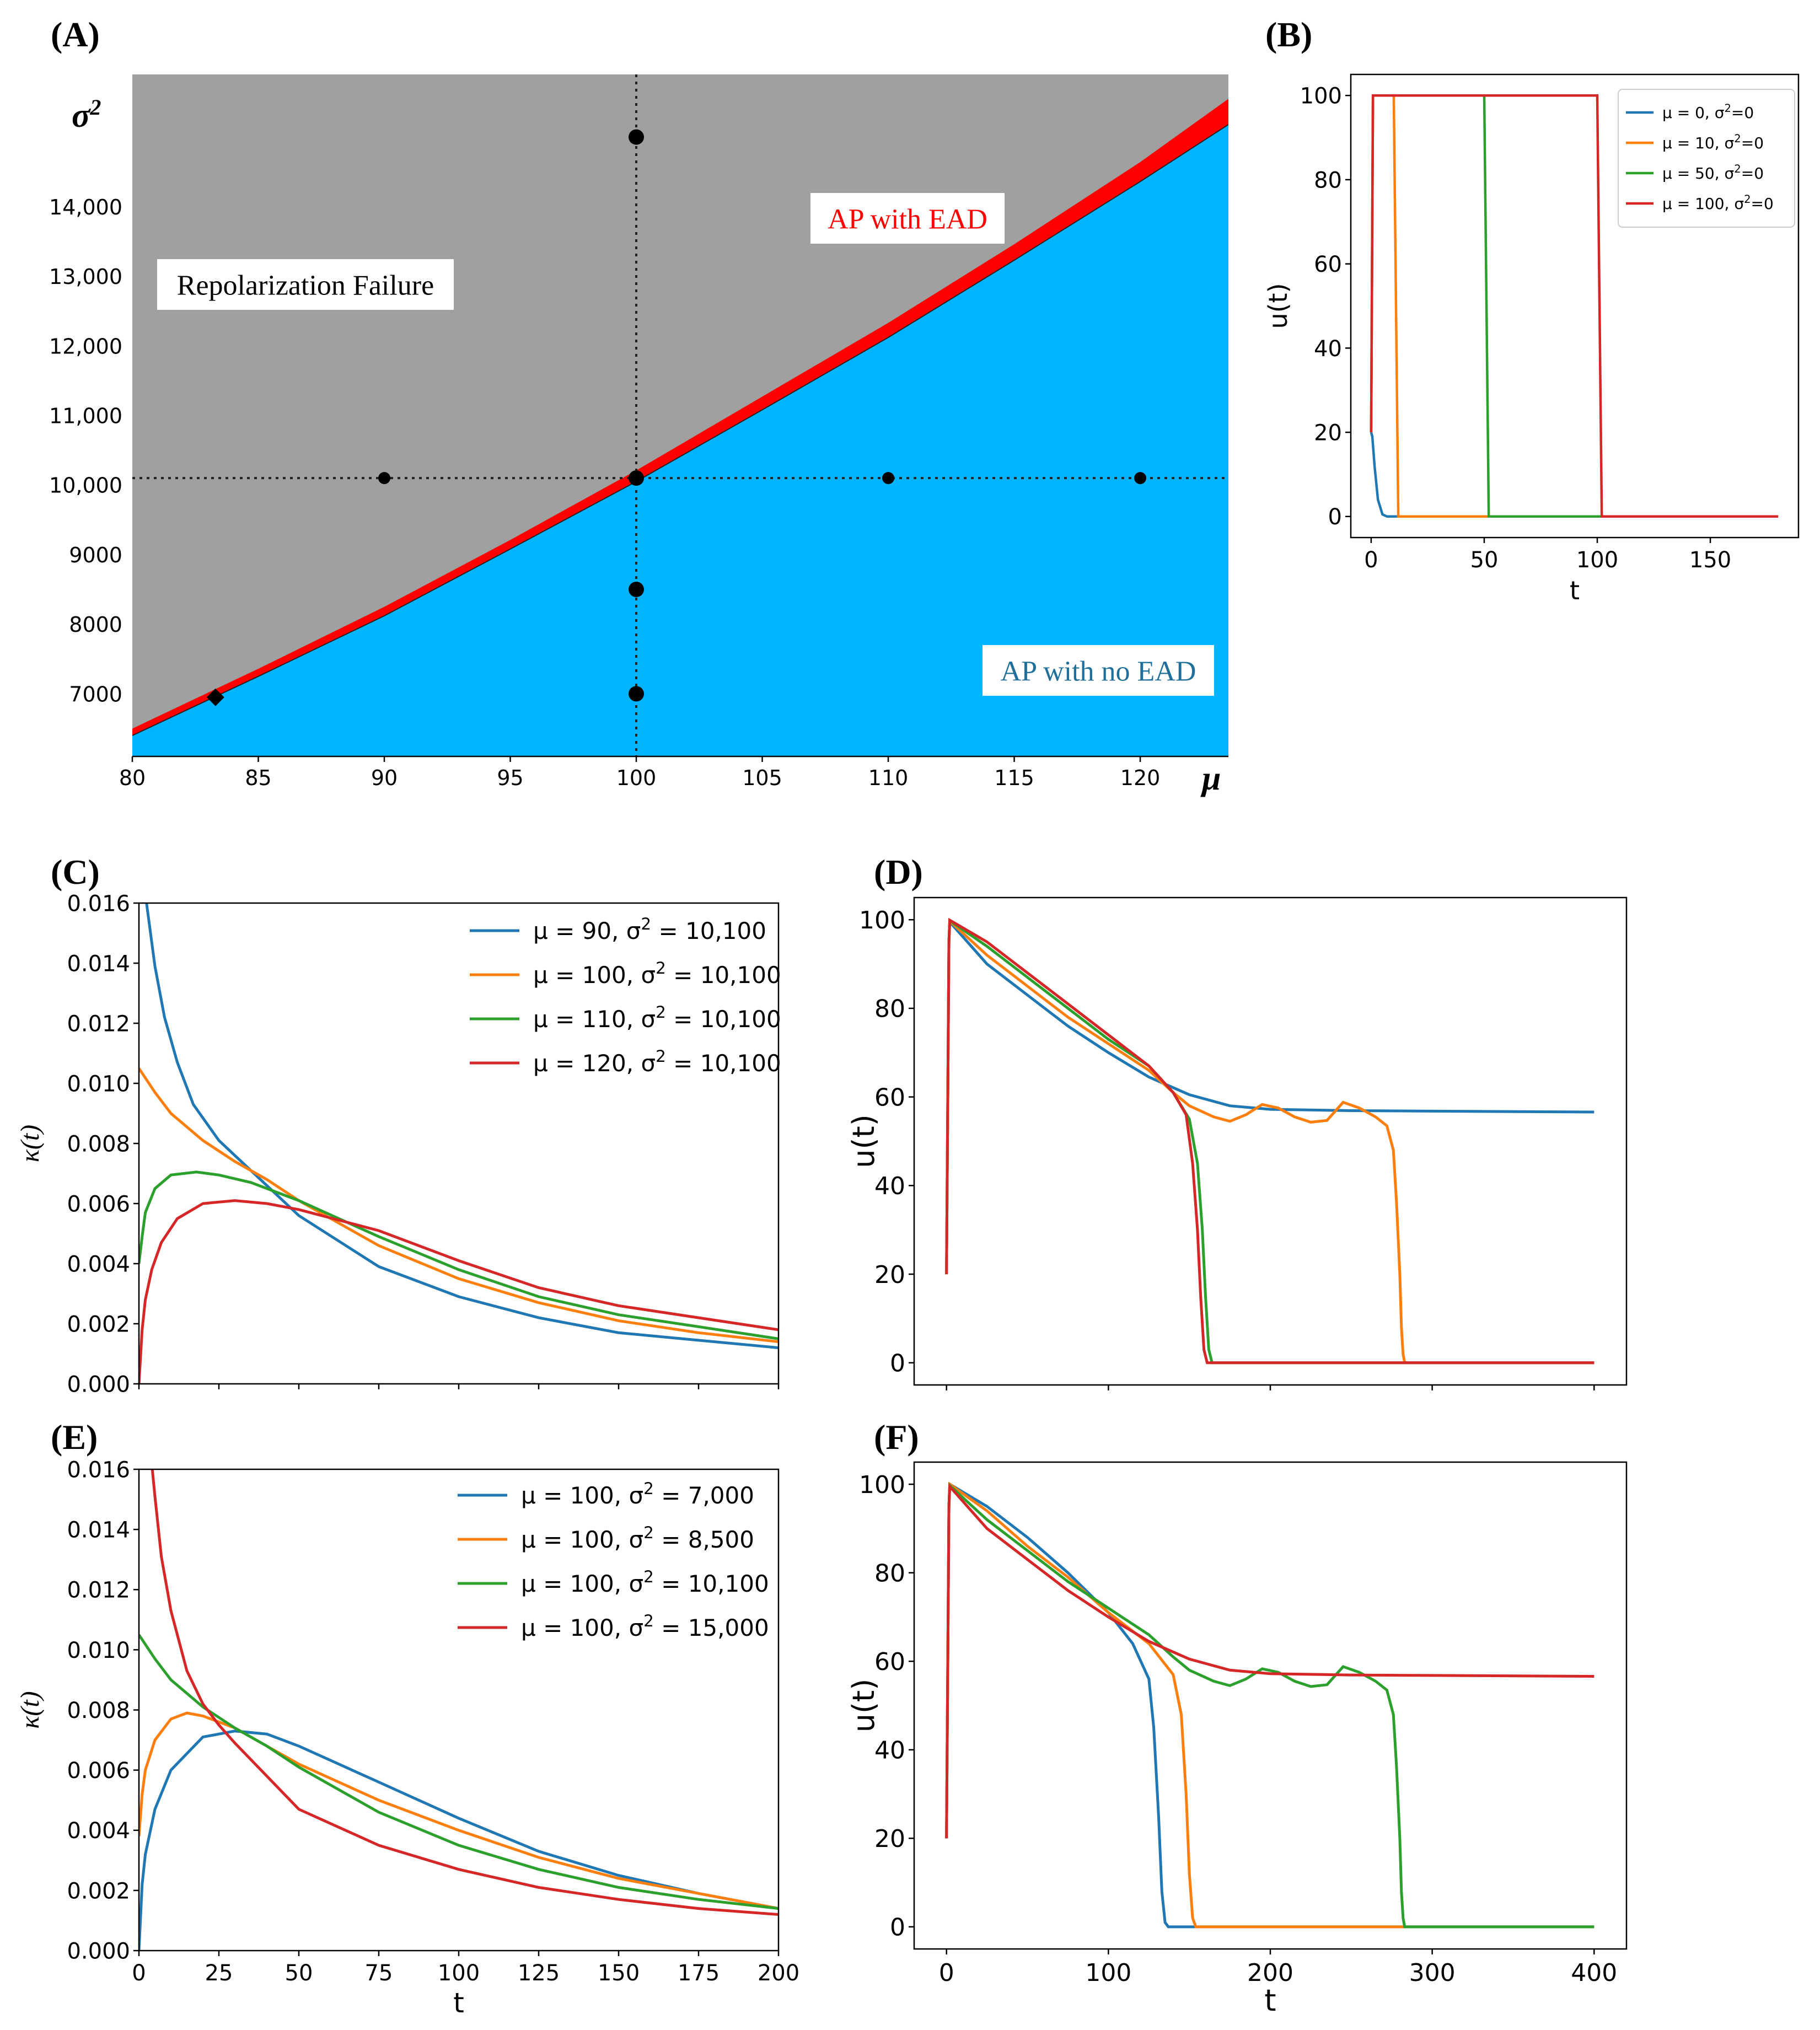 The height and width of the screenshot is (2030, 1820). I want to click on b-y-label: u(t), so click(1278, 306).